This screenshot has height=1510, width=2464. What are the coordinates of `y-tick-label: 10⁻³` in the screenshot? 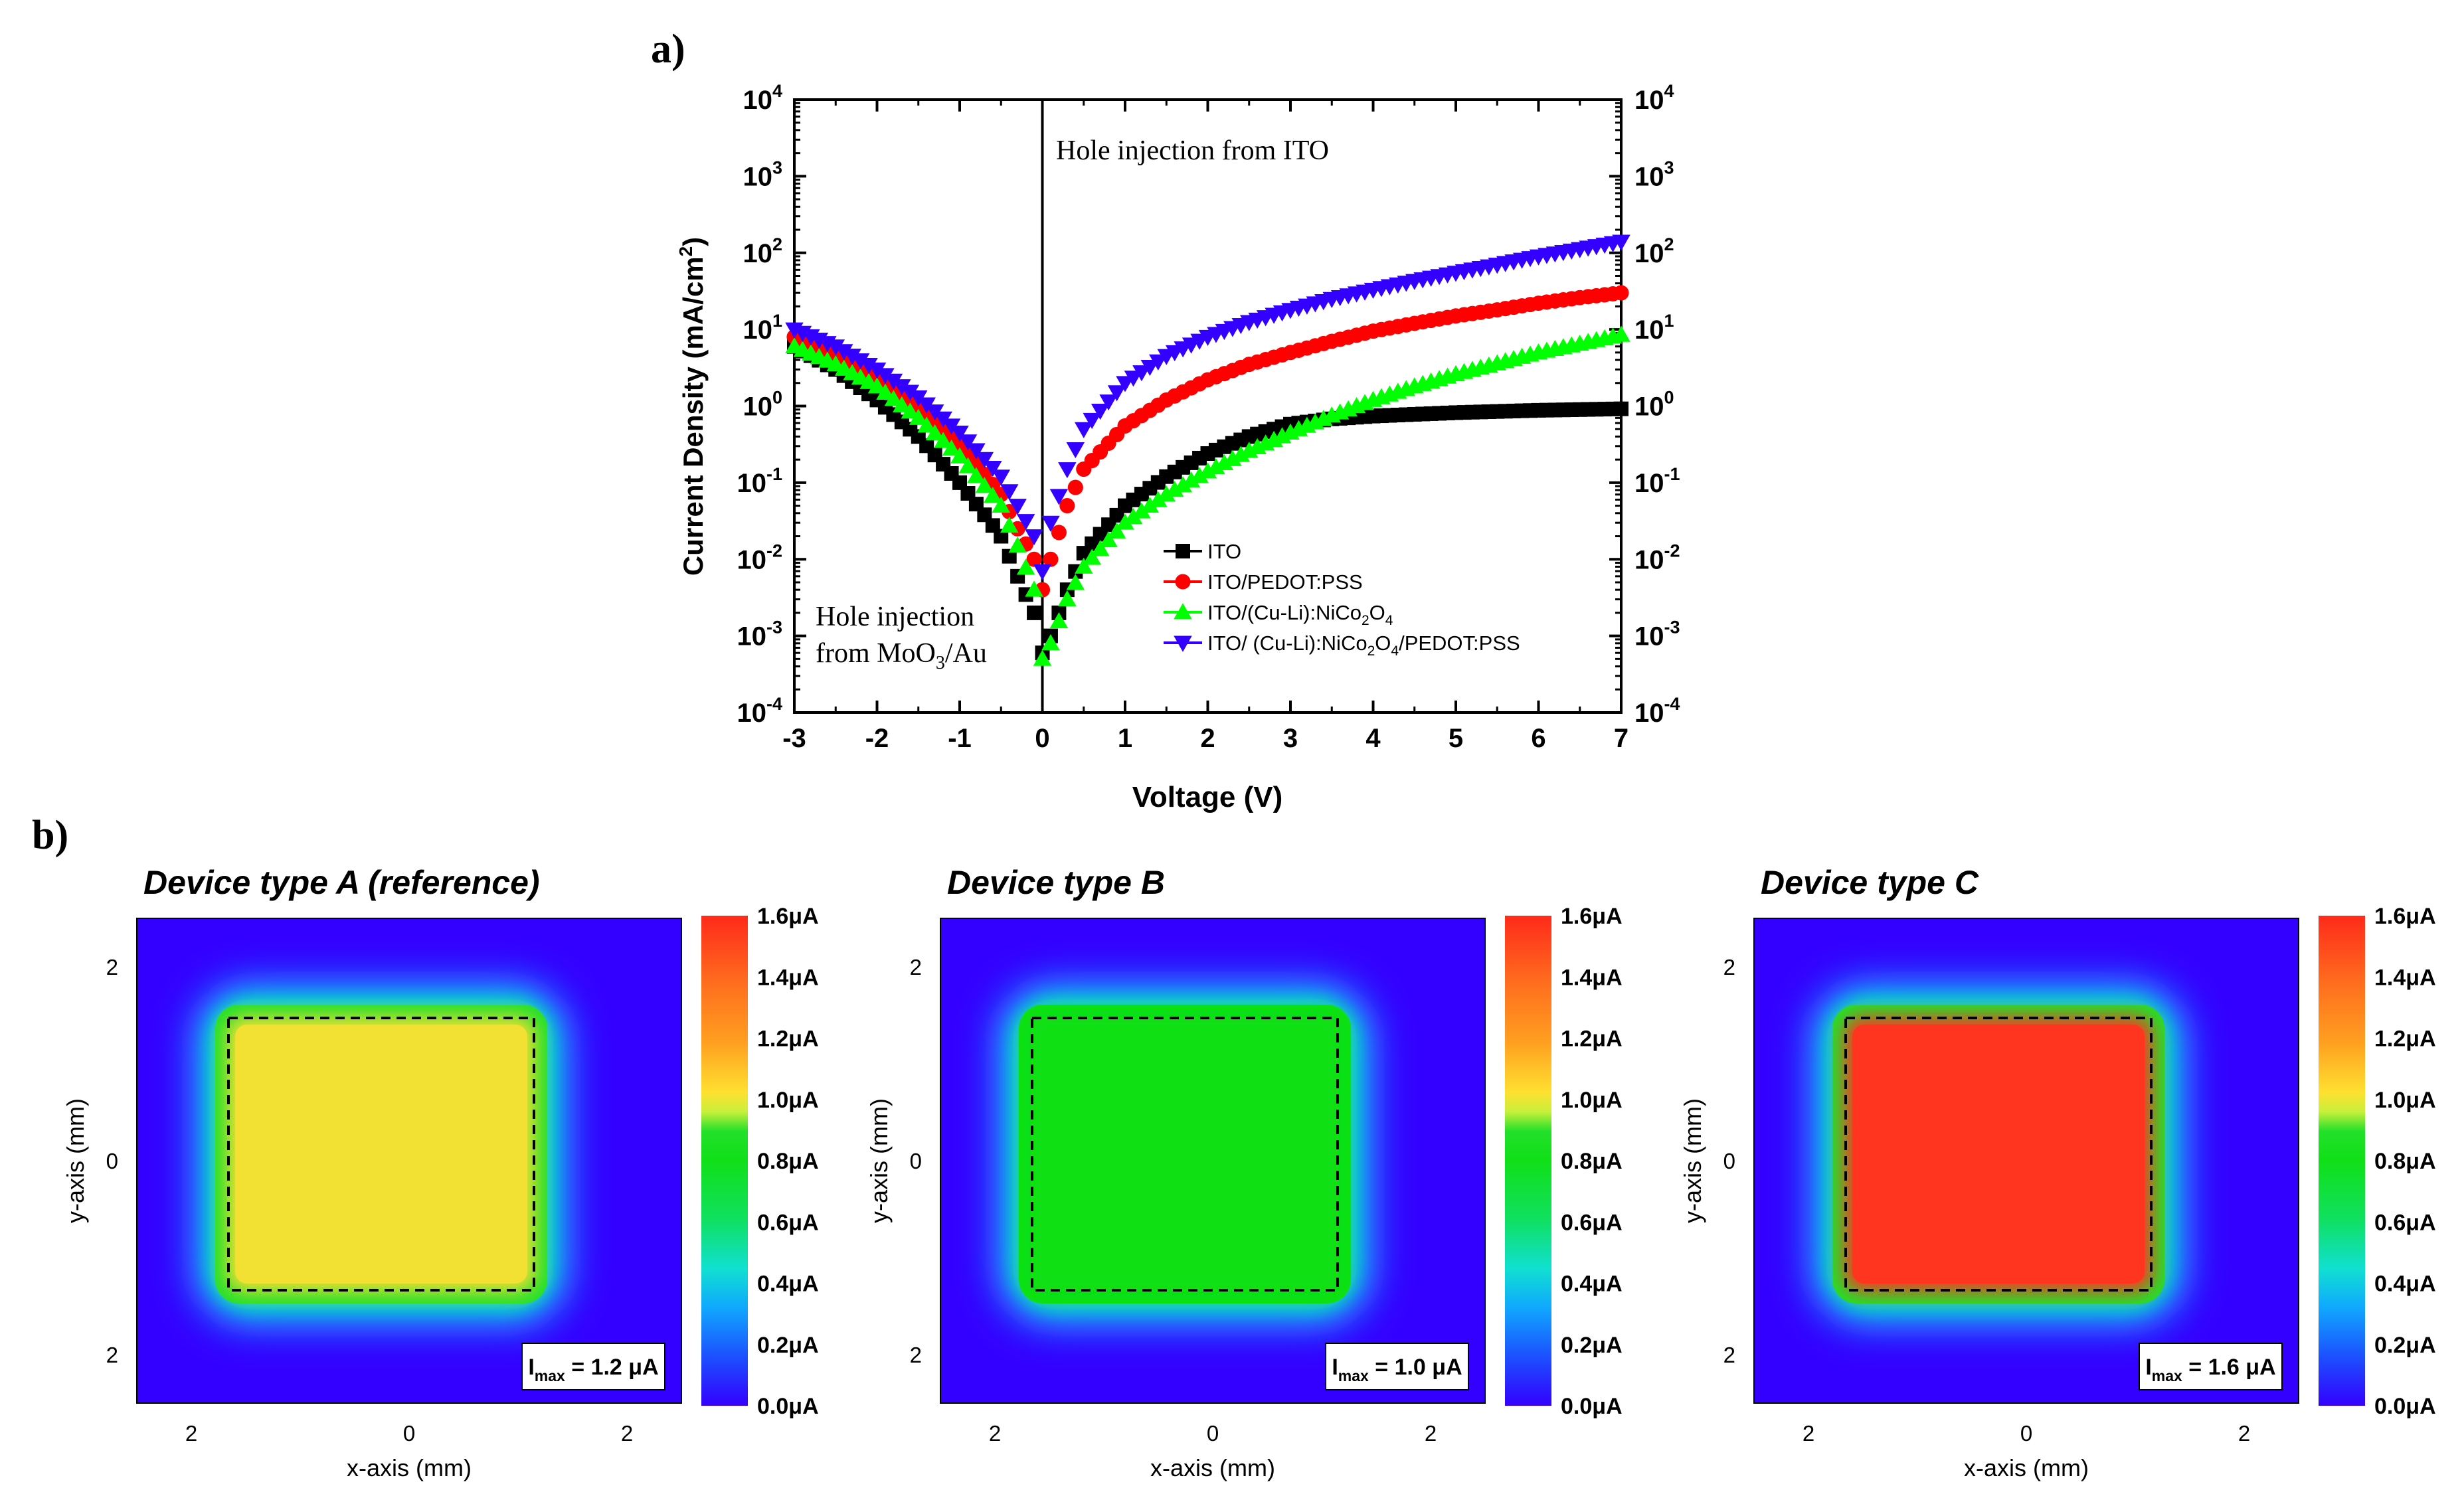 It's located at (759, 634).